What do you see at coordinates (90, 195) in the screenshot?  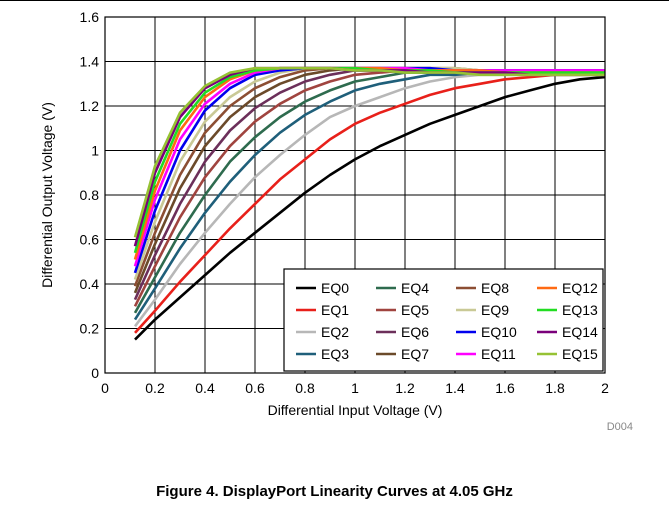 I see `y-tick-label: 0.8` at bounding box center [90, 195].